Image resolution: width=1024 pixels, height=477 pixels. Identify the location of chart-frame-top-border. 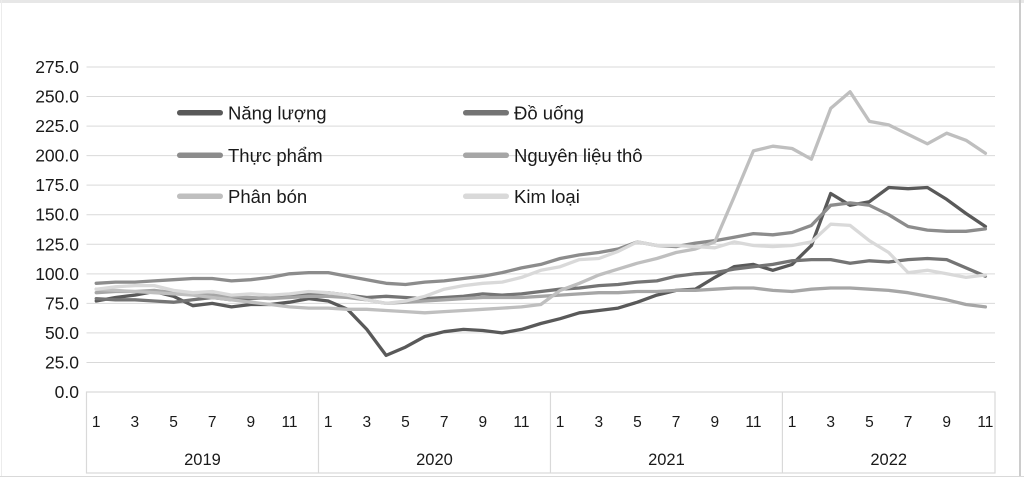
(512, 1).